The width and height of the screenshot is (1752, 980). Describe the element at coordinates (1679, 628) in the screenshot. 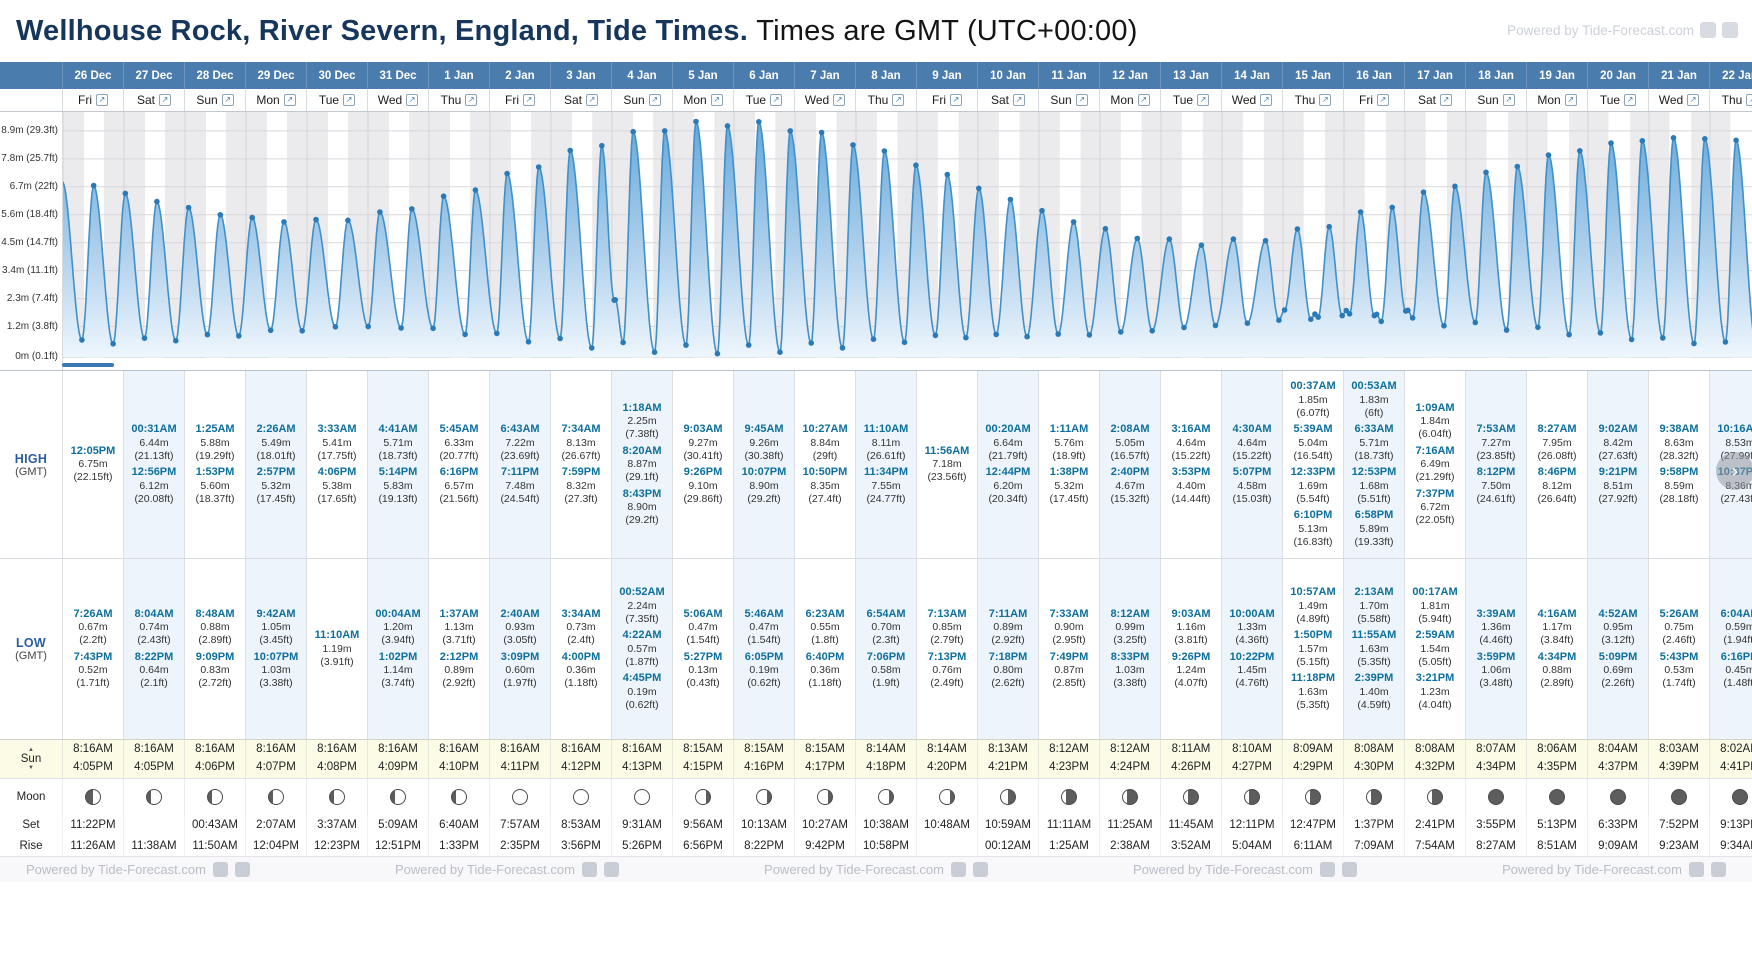

I see `tide-event: 5:26AM 0.75m (2.46ft)` at that location.